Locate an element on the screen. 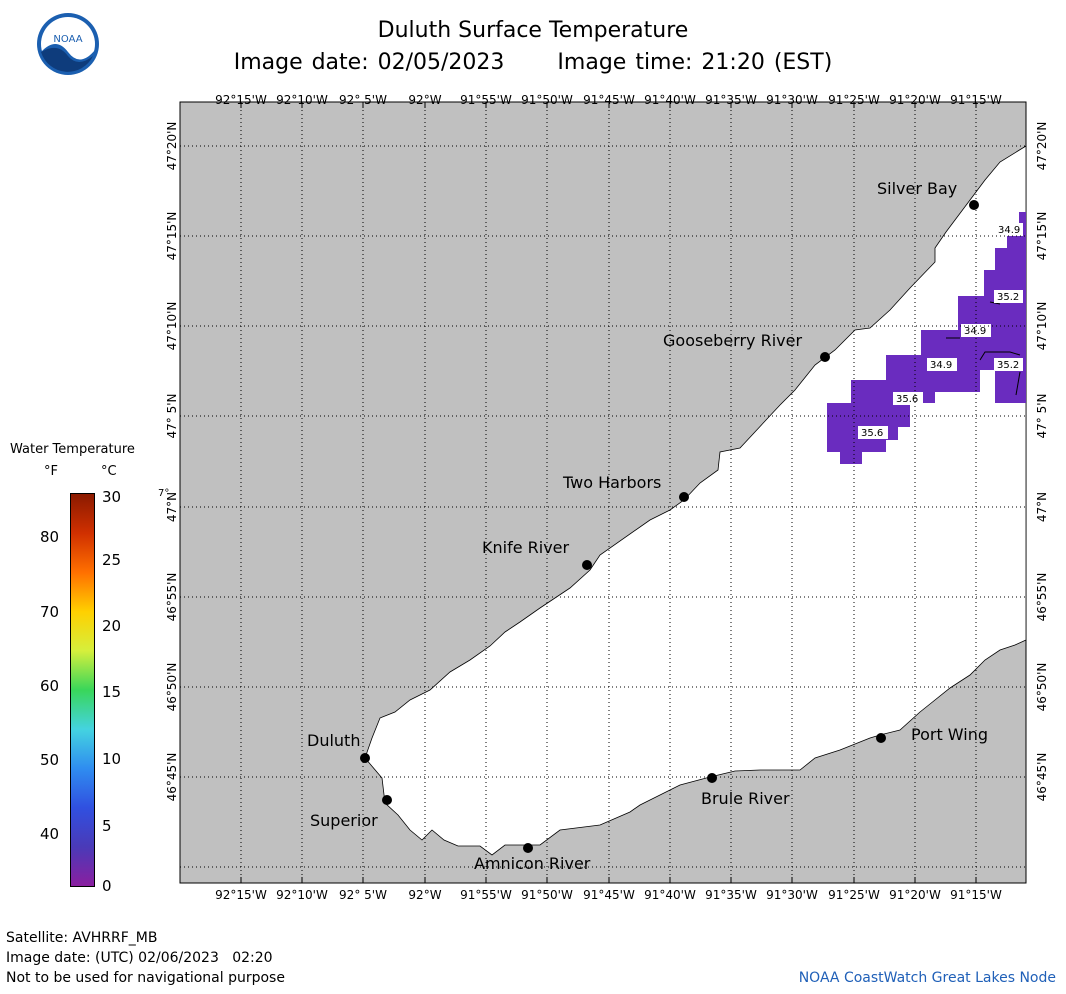 This screenshot has height=994, width=1066. image-time: Image time: 21:20 (EST) is located at coordinates (695, 62).